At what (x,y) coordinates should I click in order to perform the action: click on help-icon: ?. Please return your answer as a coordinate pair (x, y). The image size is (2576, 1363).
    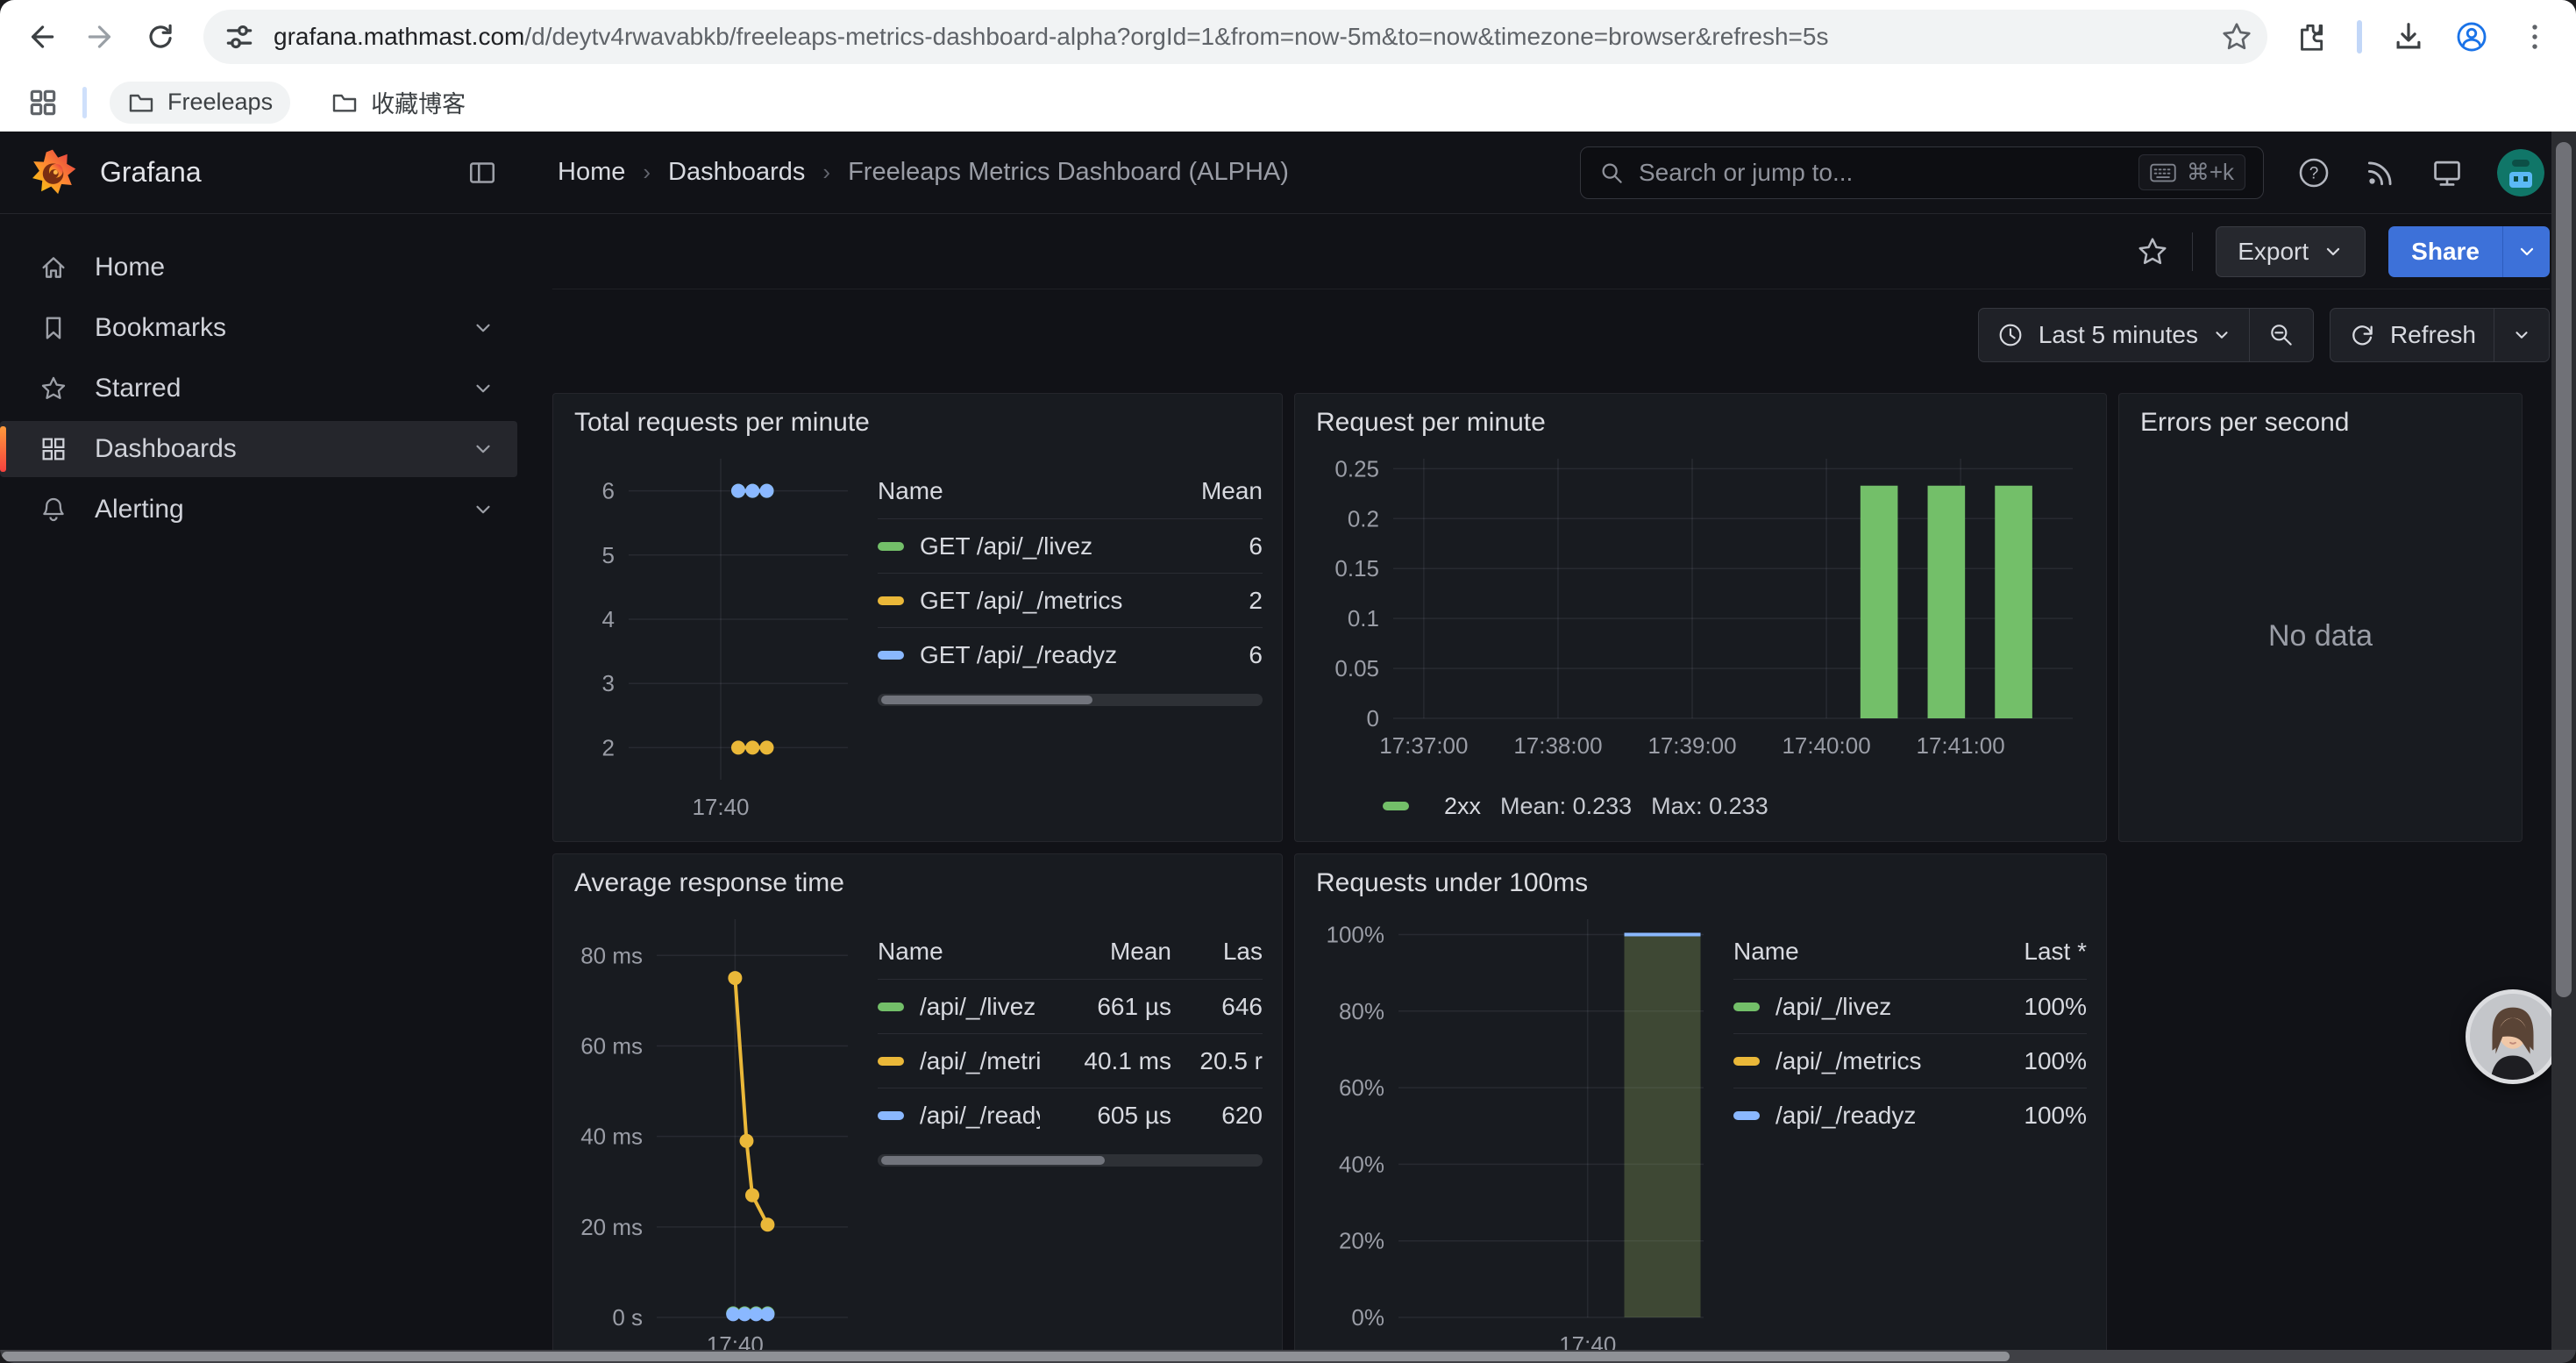
    Looking at the image, I should click on (2313, 172).